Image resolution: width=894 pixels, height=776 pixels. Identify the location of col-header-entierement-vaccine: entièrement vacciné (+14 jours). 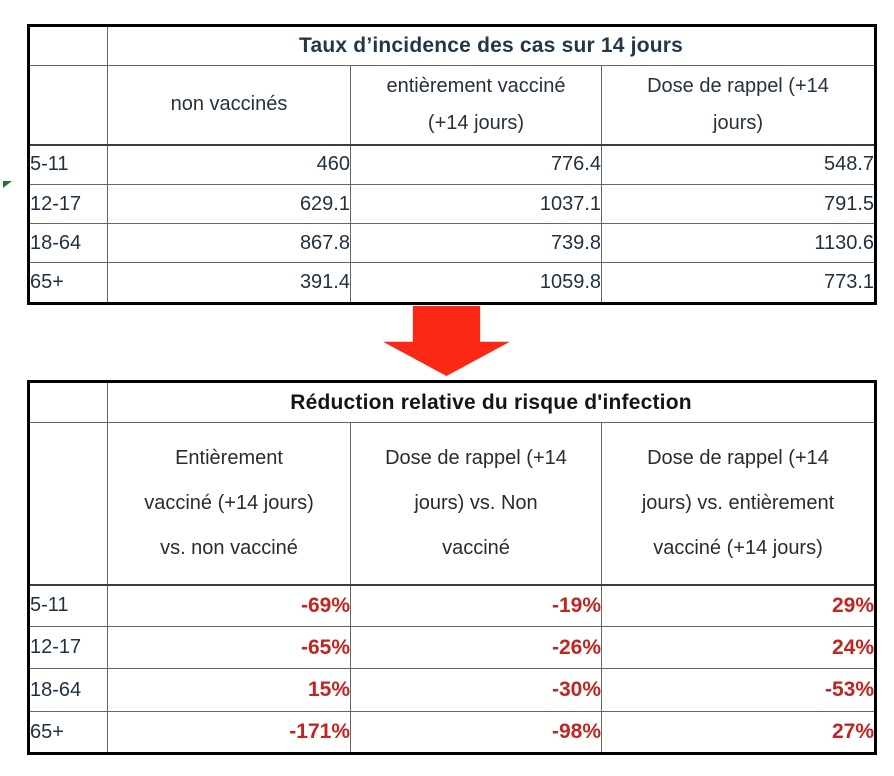
(476, 105).